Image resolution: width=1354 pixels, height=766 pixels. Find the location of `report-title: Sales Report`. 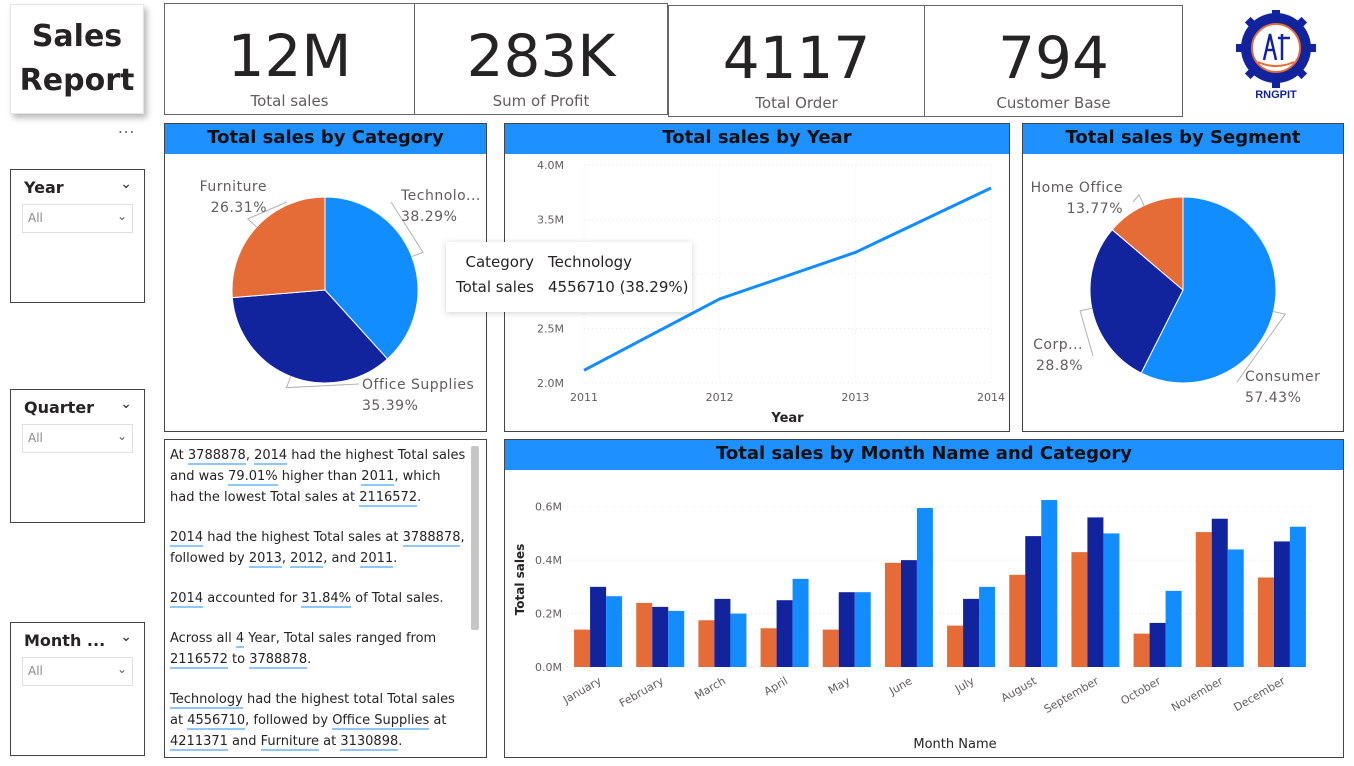

report-title: Sales Report is located at coordinates (77, 59).